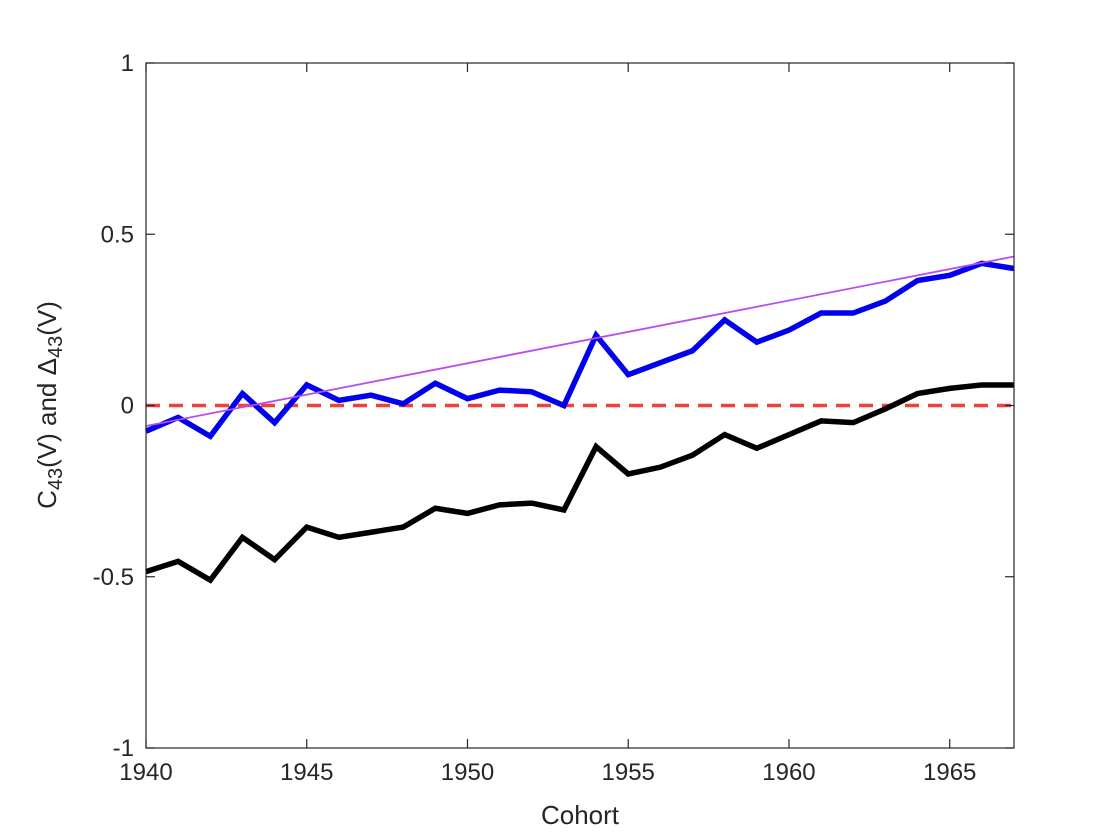 Image resolution: width=1120 pixels, height=840 pixels. What do you see at coordinates (788, 772) in the screenshot?
I see `x-tick-label: 1960` at bounding box center [788, 772].